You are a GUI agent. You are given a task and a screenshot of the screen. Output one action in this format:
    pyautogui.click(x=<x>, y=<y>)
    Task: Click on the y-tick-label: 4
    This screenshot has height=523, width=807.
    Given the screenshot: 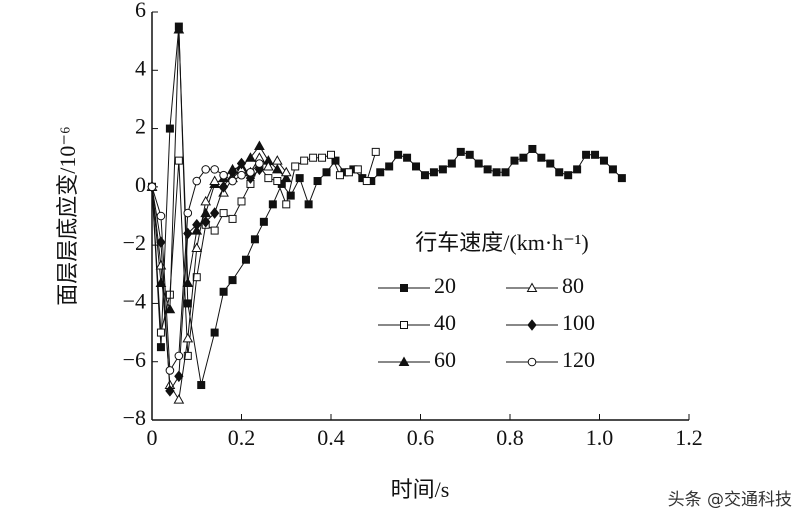 What is the action you would take?
    pyautogui.click(x=140, y=67)
    